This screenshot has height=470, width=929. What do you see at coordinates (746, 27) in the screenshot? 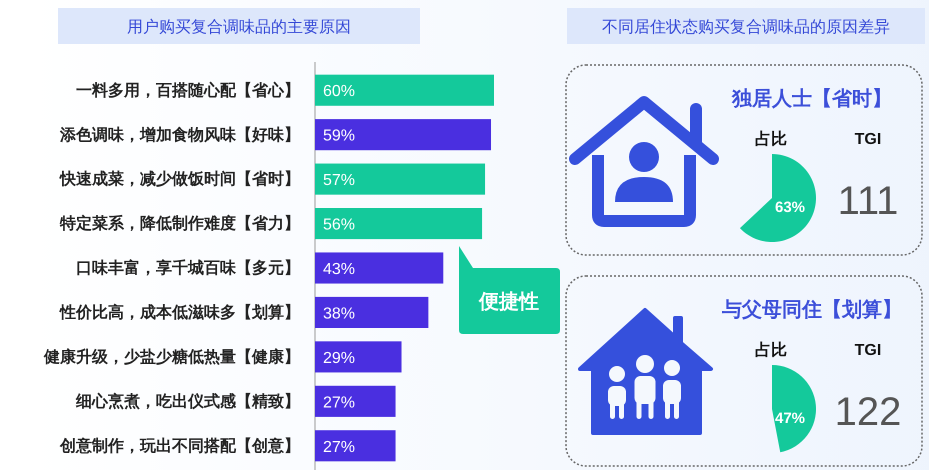
I see `text: 不同居住状态购买复合调味品的原因差异` at bounding box center [746, 27].